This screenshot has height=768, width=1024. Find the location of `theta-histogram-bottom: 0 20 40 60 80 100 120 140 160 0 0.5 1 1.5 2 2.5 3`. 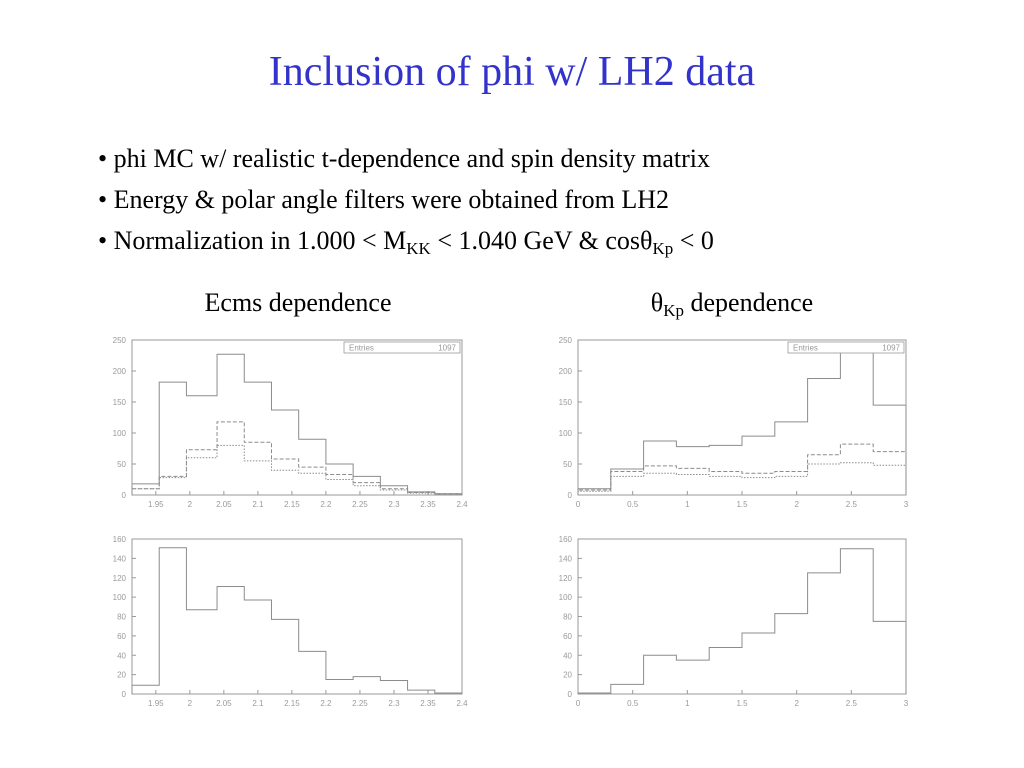

theta-histogram-bottom: 0 20 40 60 80 100 120 140 160 0 0.5 1 1.5 2 2.5 3 is located at coordinates (734, 621).